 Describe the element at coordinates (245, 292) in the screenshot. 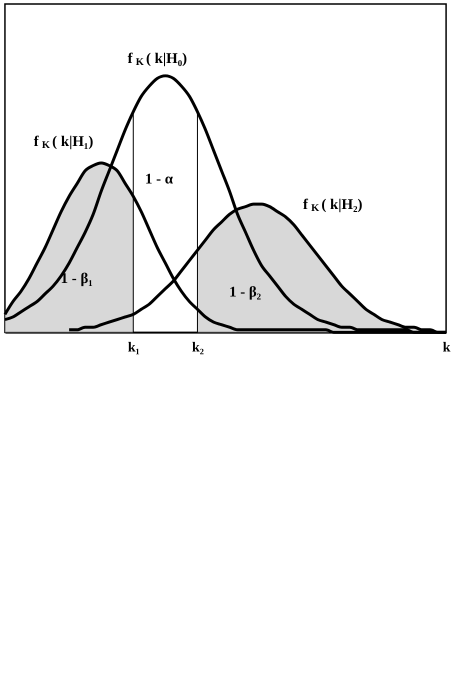

I see `series-label: 1 - β₂` at that location.